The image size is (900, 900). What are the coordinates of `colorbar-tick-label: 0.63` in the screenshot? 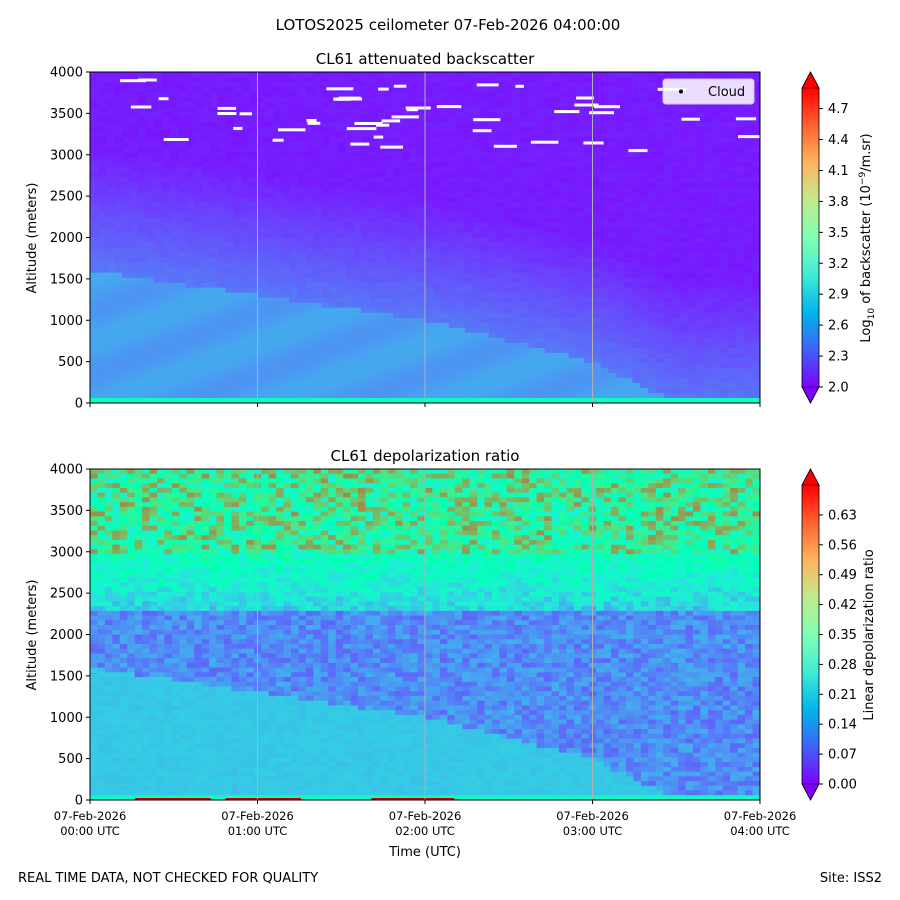 It's located at (842, 515).